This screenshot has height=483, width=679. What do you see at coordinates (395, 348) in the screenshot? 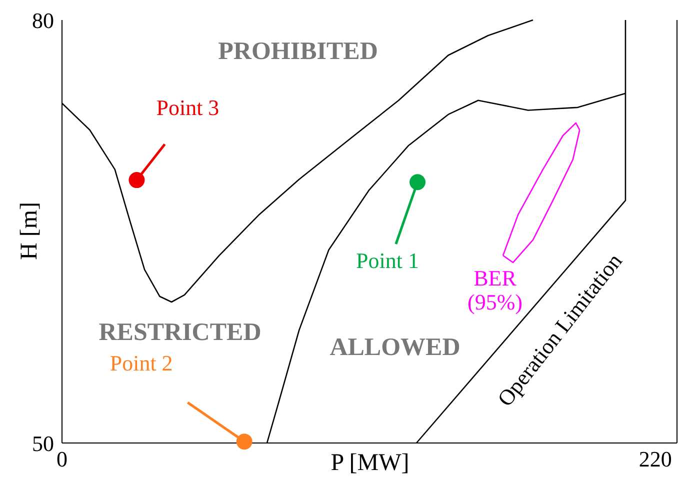
I see `annotation: ALLOWED` at bounding box center [395, 348].